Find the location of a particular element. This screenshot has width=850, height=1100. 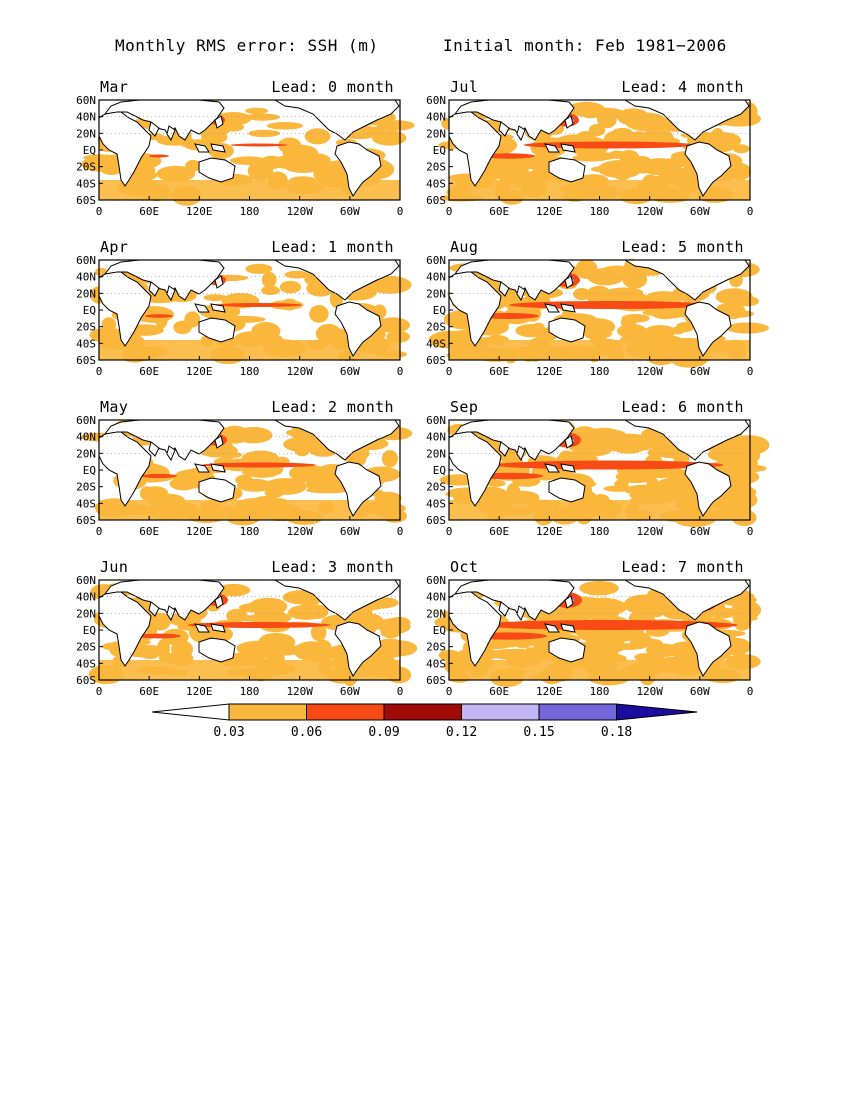

panel-lead-label: Lead: 6 month is located at coordinates (682, 407).